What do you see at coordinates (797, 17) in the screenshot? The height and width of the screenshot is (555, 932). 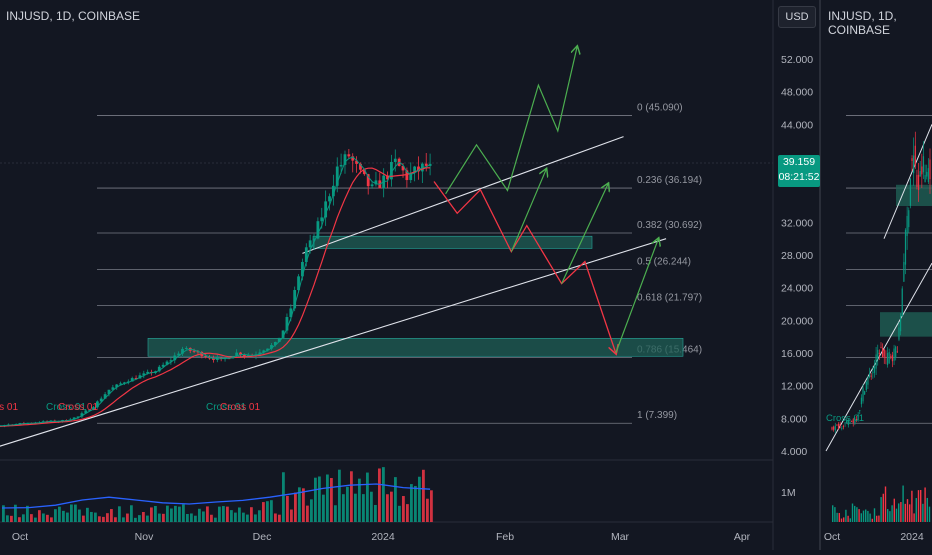 I see `currency-button: USD` at bounding box center [797, 17].